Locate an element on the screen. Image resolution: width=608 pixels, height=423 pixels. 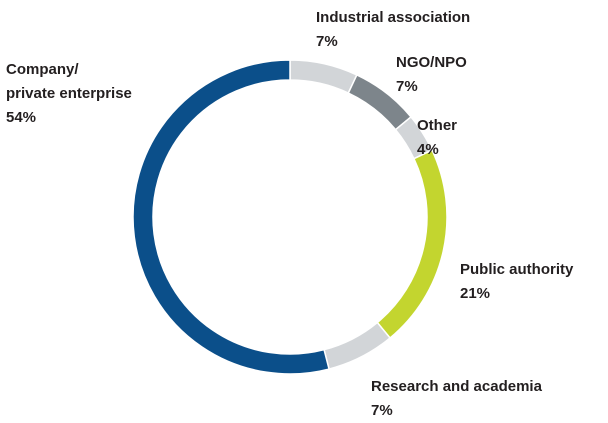
category-name: Public authority is located at coordinates (517, 269).